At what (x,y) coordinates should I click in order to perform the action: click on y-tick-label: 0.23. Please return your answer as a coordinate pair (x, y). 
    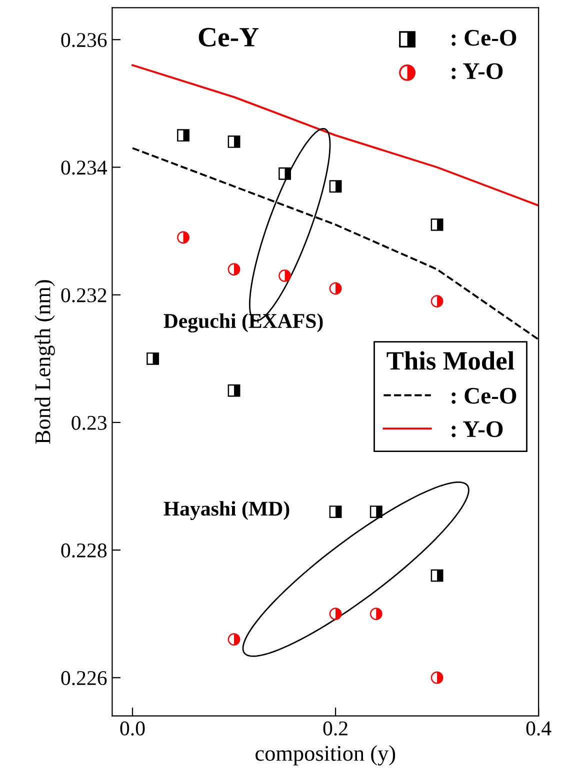
    Looking at the image, I should click on (89, 423).